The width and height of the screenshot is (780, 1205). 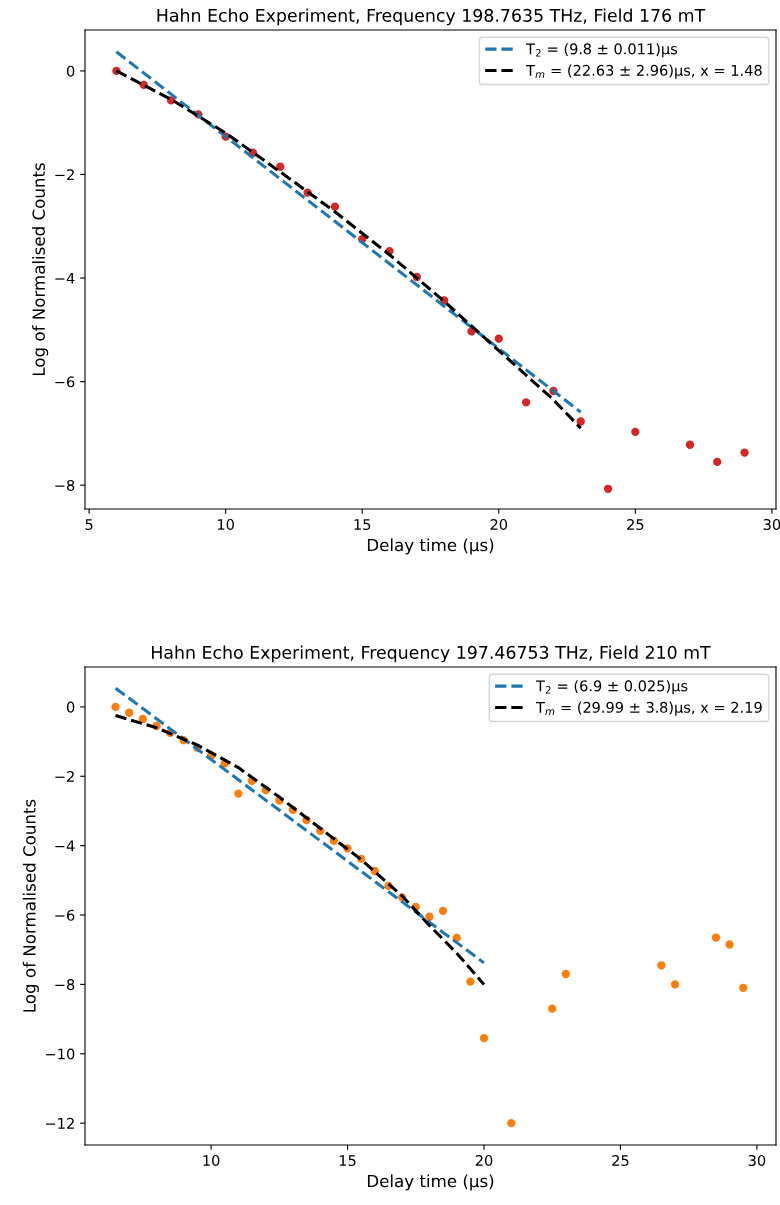 What do you see at coordinates (60, 1123) in the screenshot?
I see `y-tick-label: −12` at bounding box center [60, 1123].